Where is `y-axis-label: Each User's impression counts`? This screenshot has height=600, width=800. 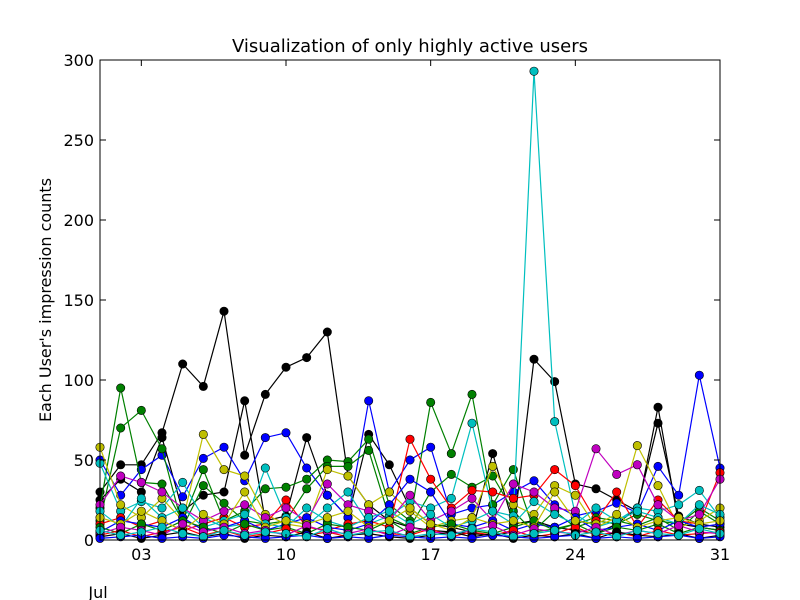 y-axis-label: Each User's impression counts is located at coordinates (45, 300).